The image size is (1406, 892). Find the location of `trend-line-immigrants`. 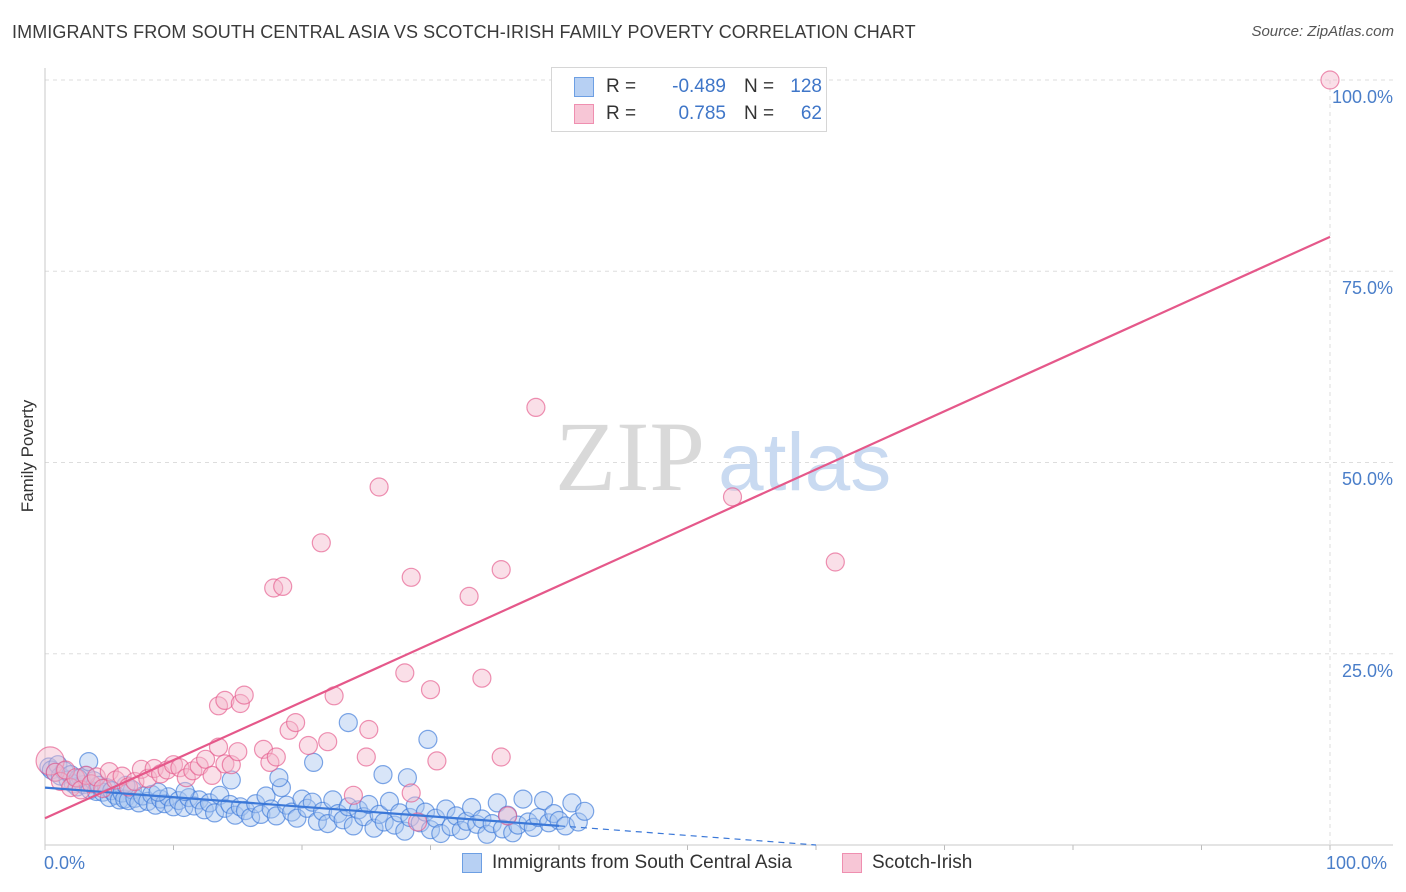

trend-line-immigrants is located at coordinates (302, 806).